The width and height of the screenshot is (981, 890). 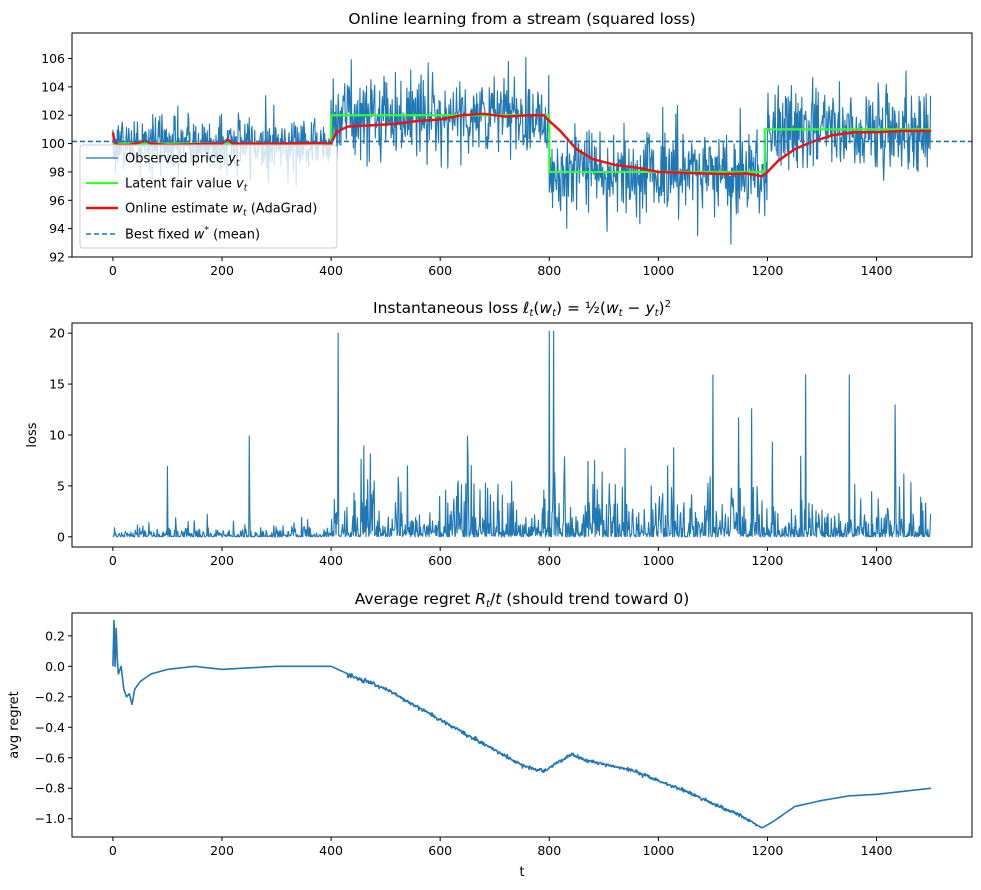 I want to click on legend-label-estimate: Online estimate wt (AdaGrad), so click(x=221, y=210).